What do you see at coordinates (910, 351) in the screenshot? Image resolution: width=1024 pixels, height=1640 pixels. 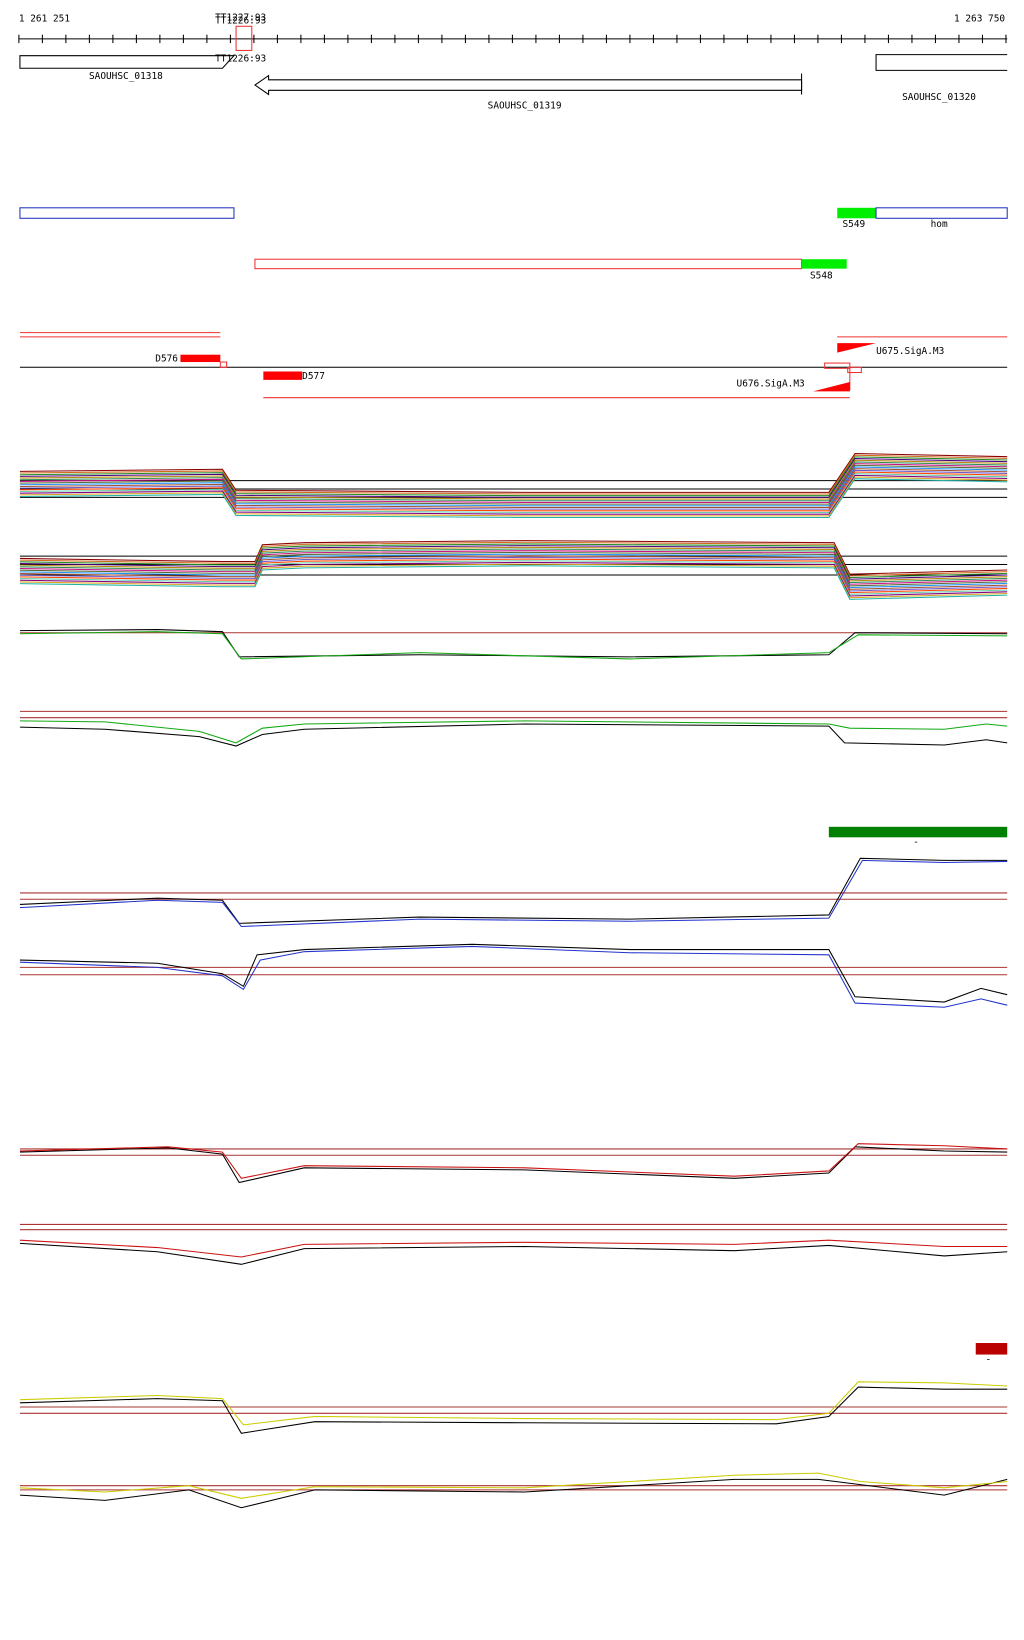 I see `feature-label: U675.SigA.M3` at bounding box center [910, 351].